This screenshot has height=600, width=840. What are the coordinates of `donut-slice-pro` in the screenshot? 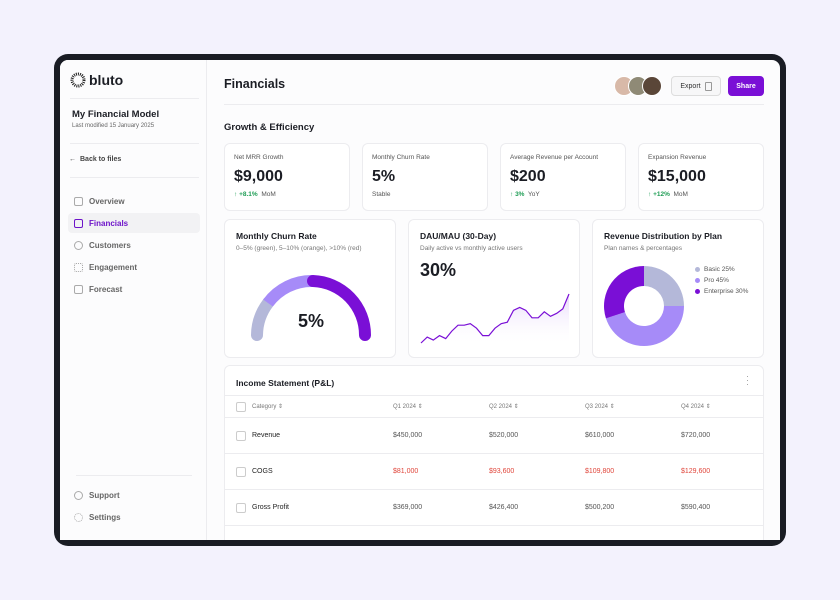 It's located at (644, 326).